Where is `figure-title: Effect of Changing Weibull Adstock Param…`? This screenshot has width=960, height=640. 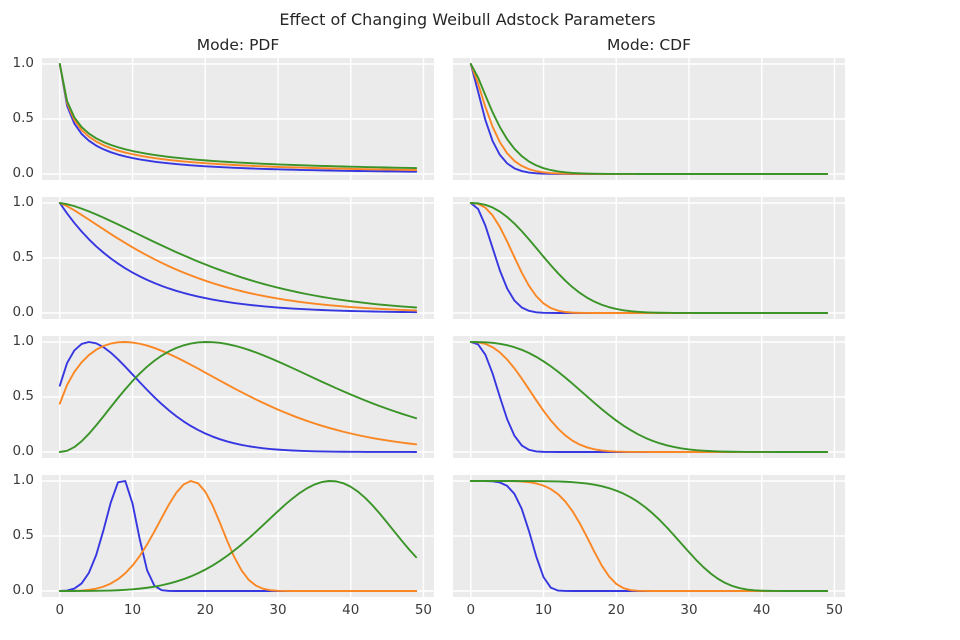
figure-title: Effect of Changing Weibull Adstock Param… is located at coordinates (467, 19).